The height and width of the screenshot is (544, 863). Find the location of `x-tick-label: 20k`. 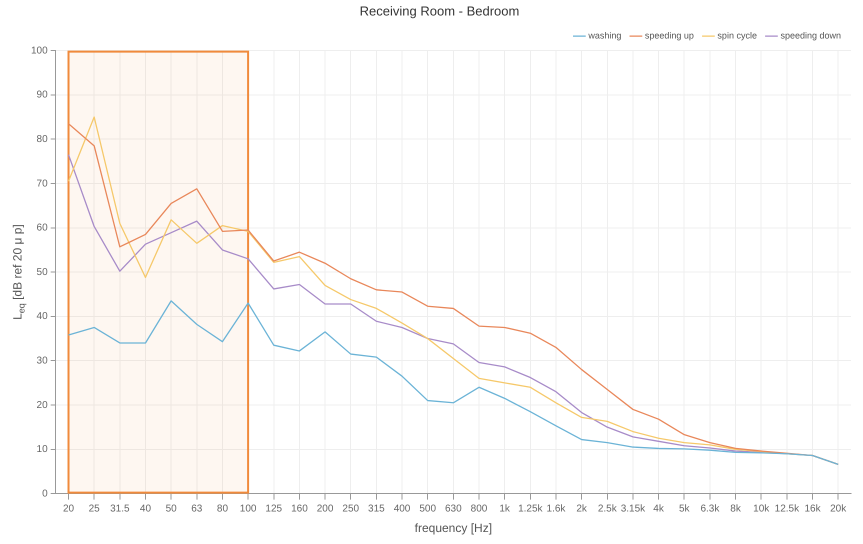

x-tick-label: 20k is located at coordinates (839, 508).